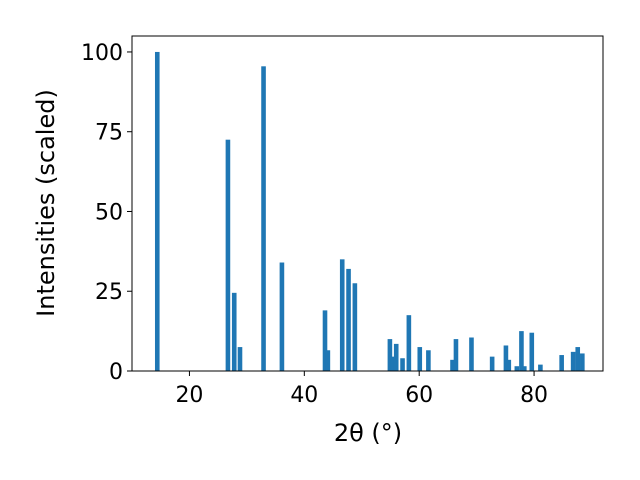 This screenshot has height=480, width=640. Describe the element at coordinates (534, 395) in the screenshot. I see `x-tick-label-80: 80` at that location.